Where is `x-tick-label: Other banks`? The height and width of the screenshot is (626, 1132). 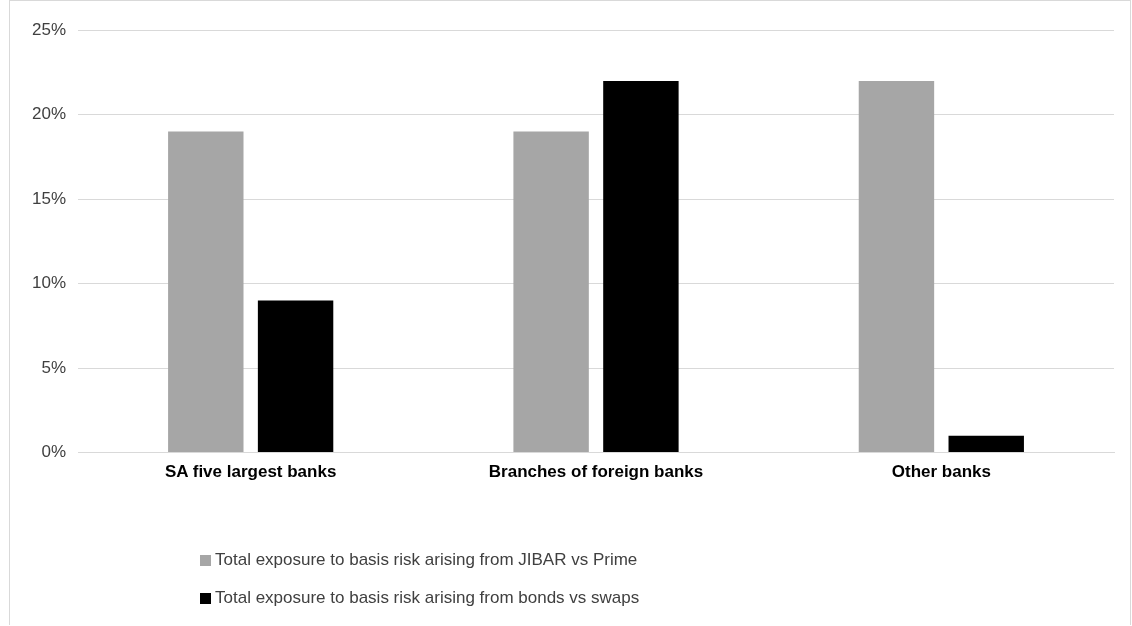
x-tick-label: Other banks is located at coordinates (941, 472).